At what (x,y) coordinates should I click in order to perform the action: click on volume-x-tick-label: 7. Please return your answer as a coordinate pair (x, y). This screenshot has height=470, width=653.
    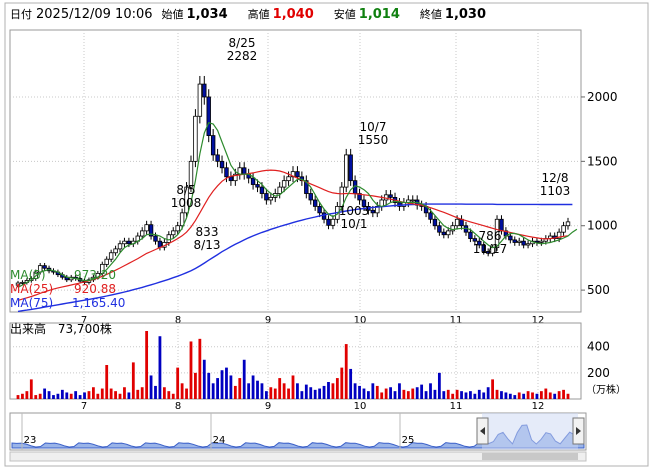
    Looking at the image, I should click on (84, 406).